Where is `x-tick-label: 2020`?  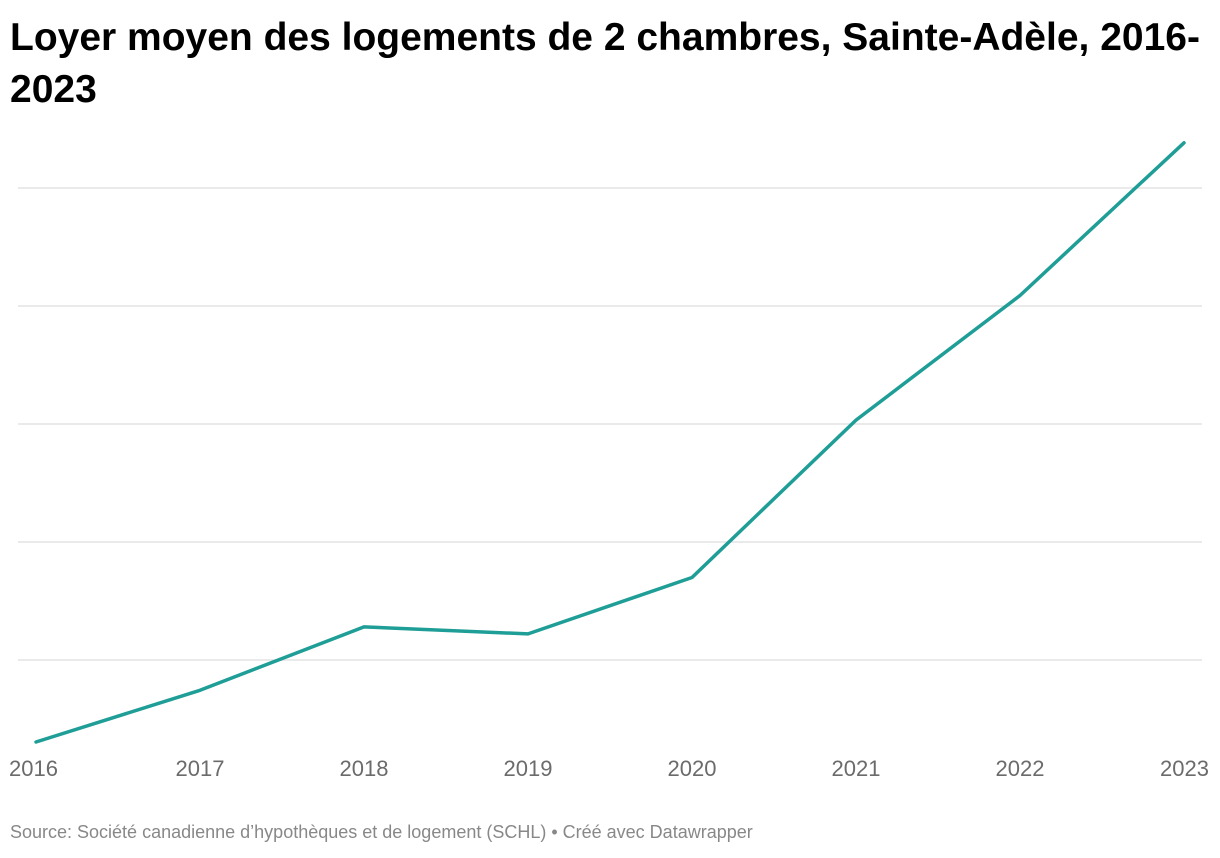 x-tick-label: 2020 is located at coordinates (692, 768).